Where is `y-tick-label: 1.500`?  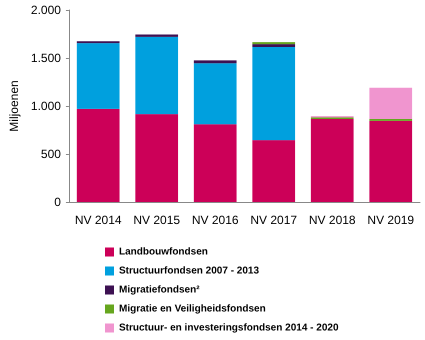 y-tick-label: 1.500 is located at coordinates (46, 58).